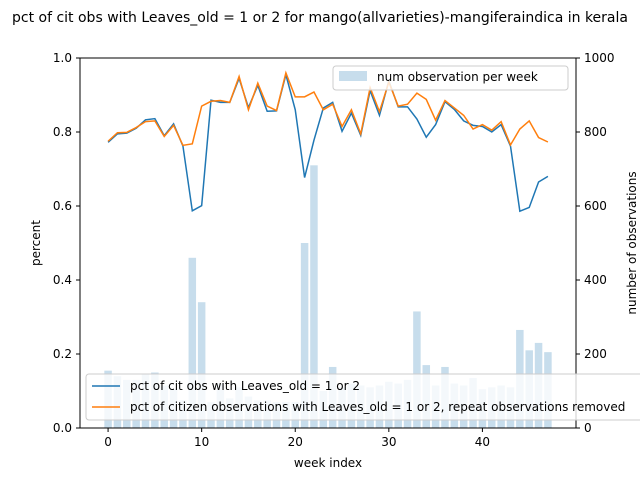 This screenshot has width=640, height=480. Describe the element at coordinates (295, 442) in the screenshot. I see `x-tick-label: 20` at that location.